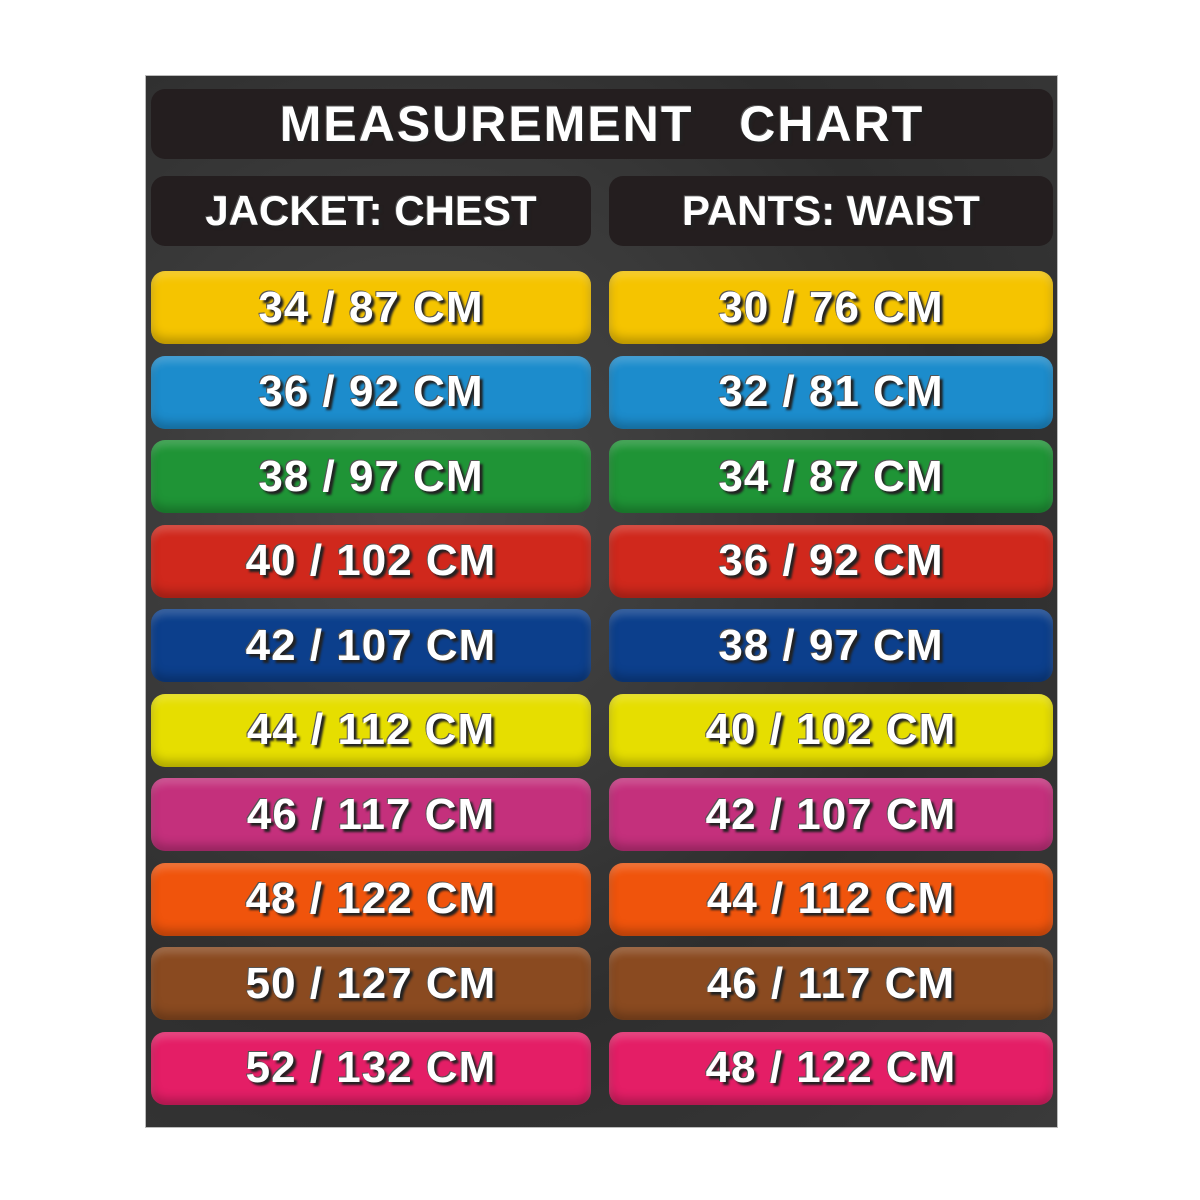 The height and width of the screenshot is (1200, 1200). What do you see at coordinates (831, 307) in the screenshot?
I see `pants-size-cell: 30 / 76 CM` at bounding box center [831, 307].